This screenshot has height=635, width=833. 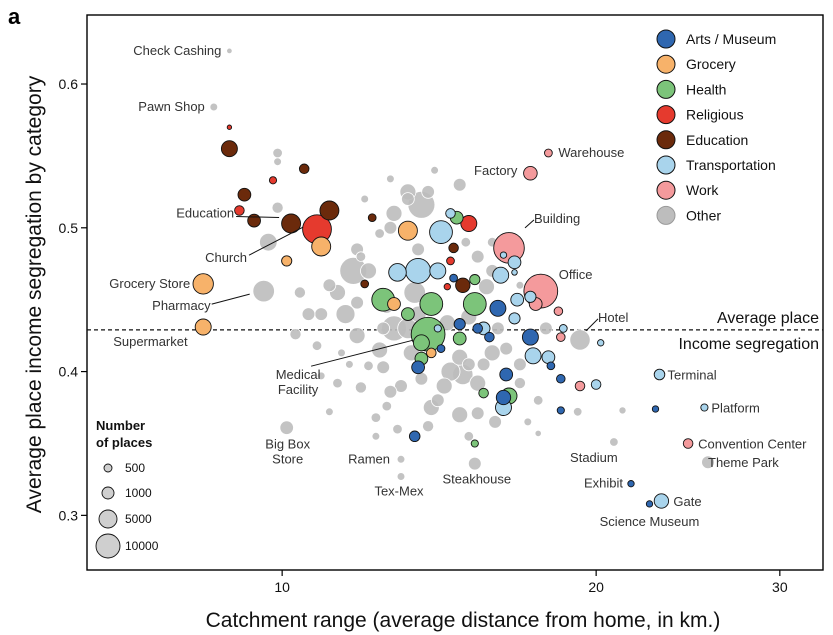 What do you see at coordinates (702, 190) in the screenshot?
I see `legend-label-work: Work` at bounding box center [702, 190].